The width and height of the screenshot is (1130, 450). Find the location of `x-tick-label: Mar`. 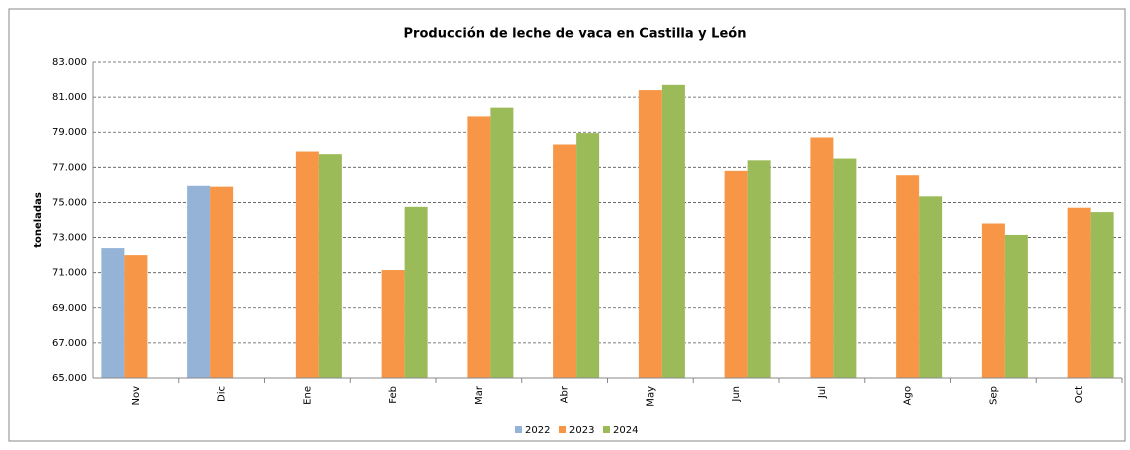

x-tick-label: Mar is located at coordinates (479, 395).